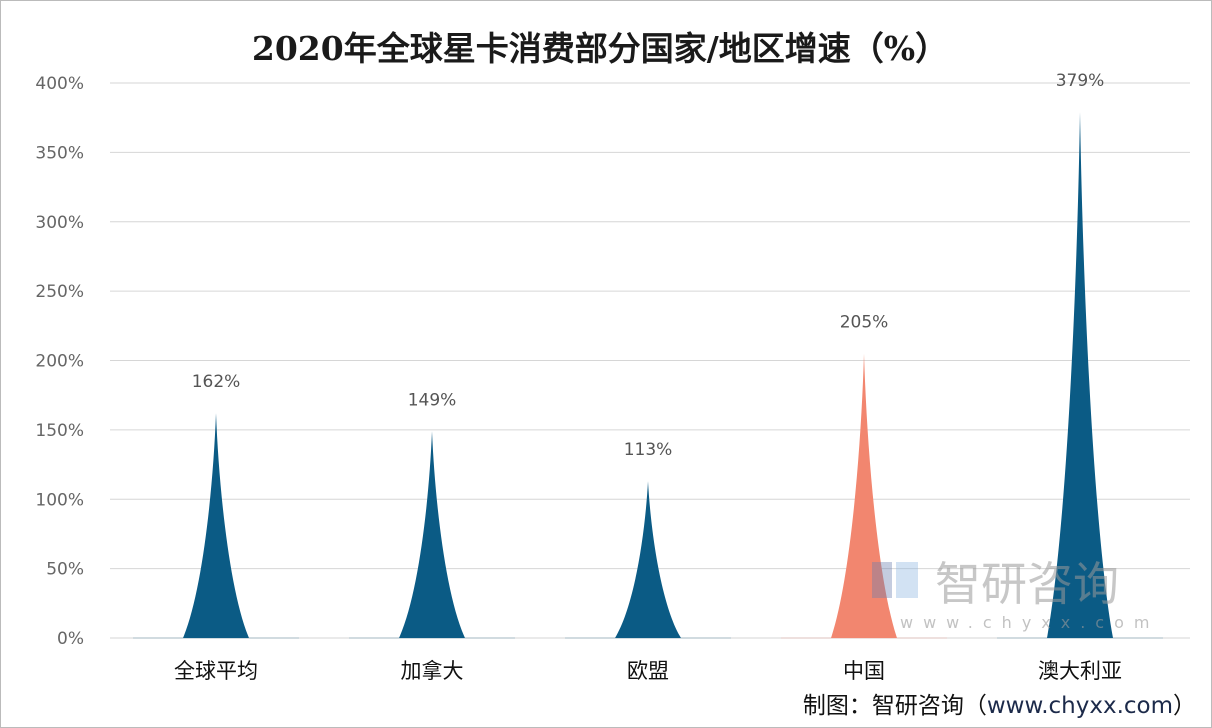  I want to click on x-category-label: 欧盟, so click(648, 671).